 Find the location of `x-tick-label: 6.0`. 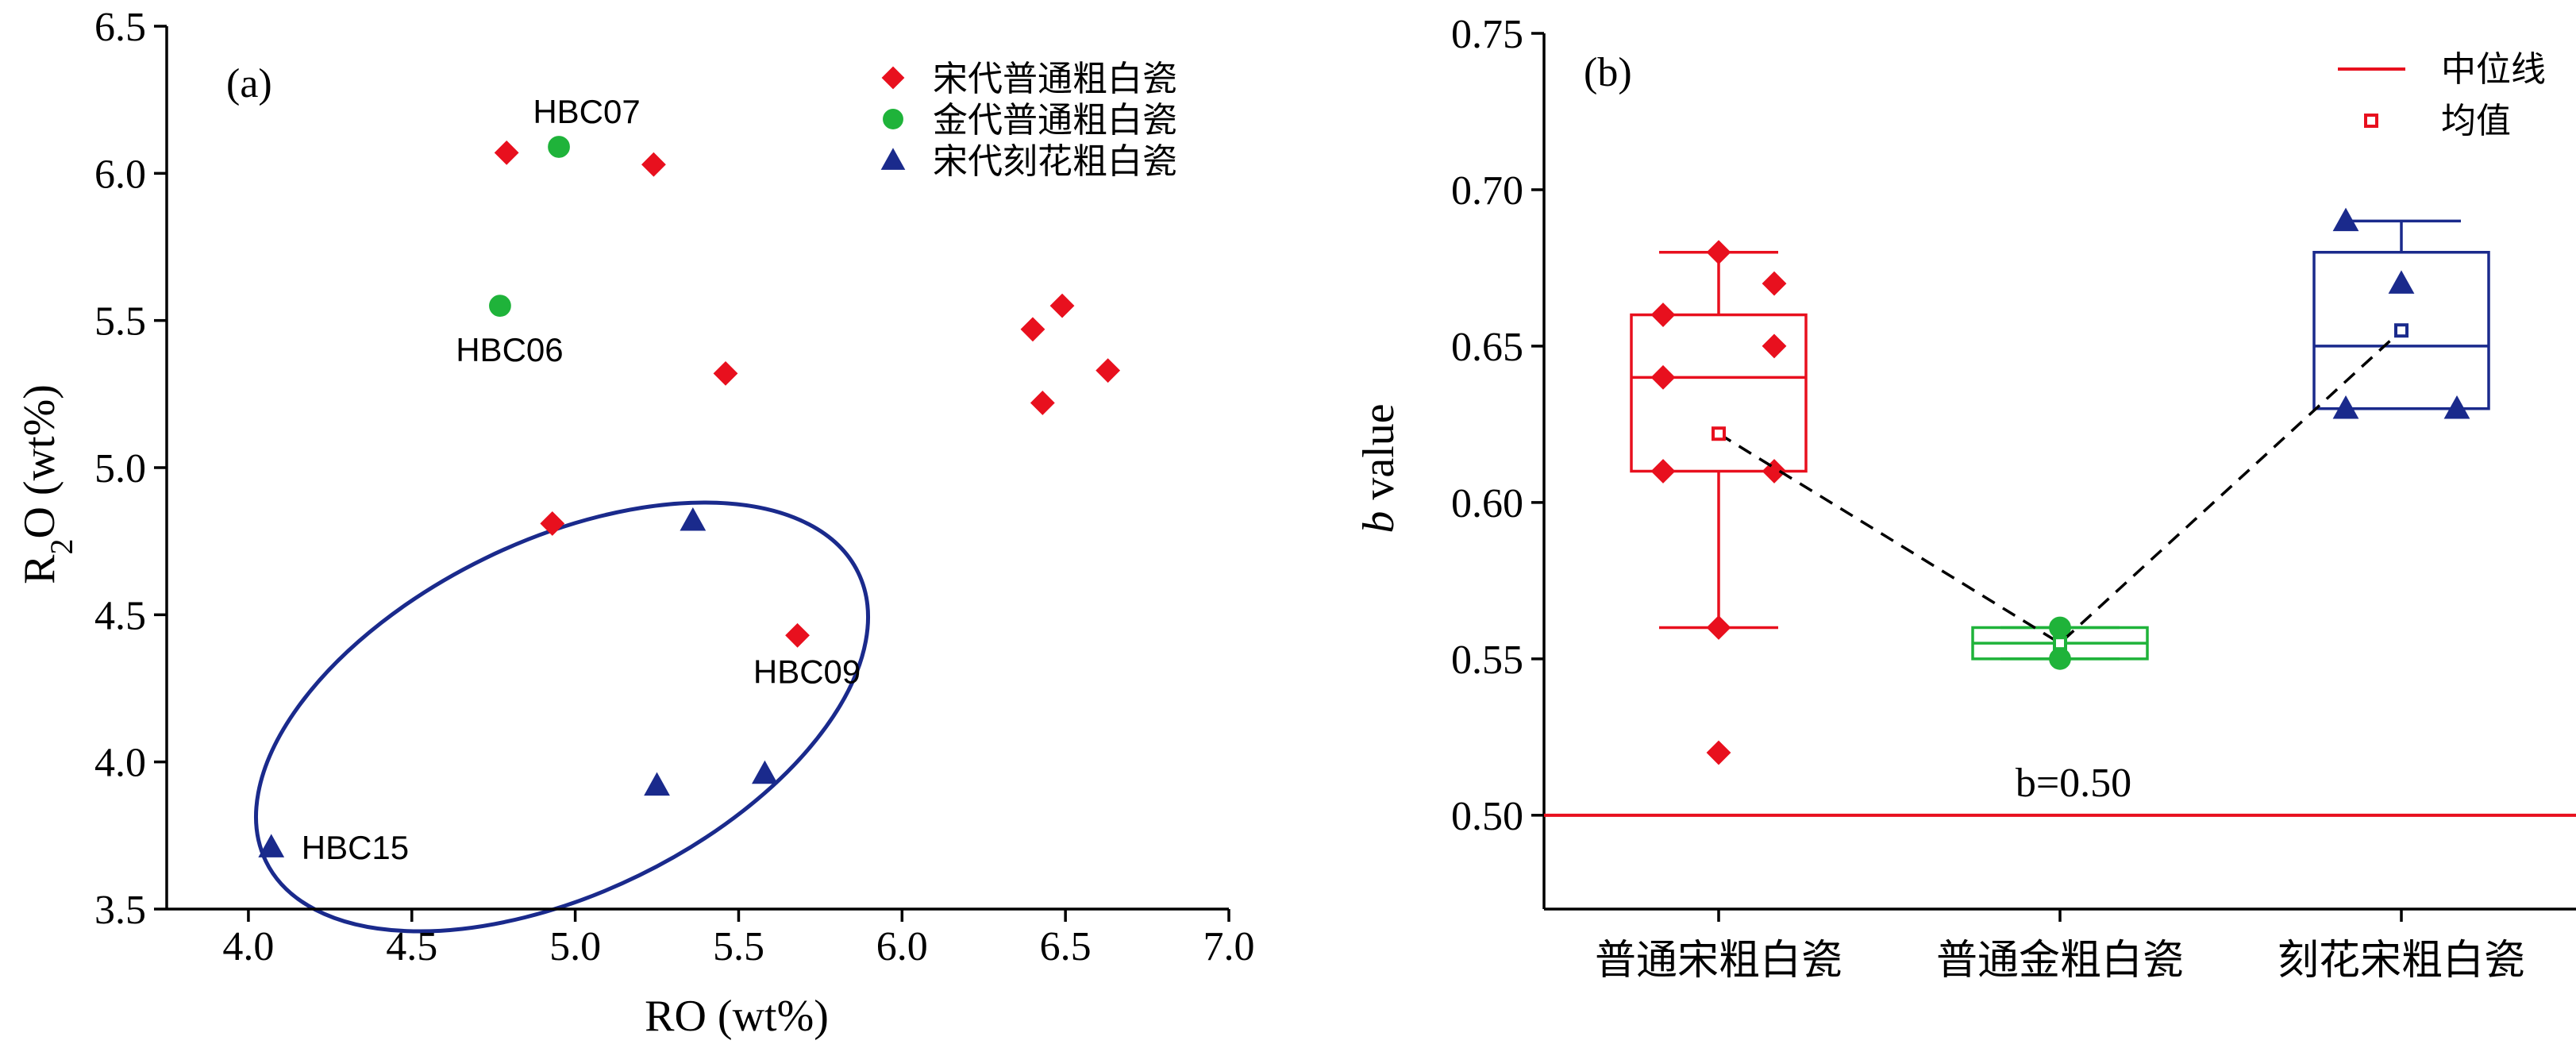

x-tick-label: 6.0 is located at coordinates (902, 947).